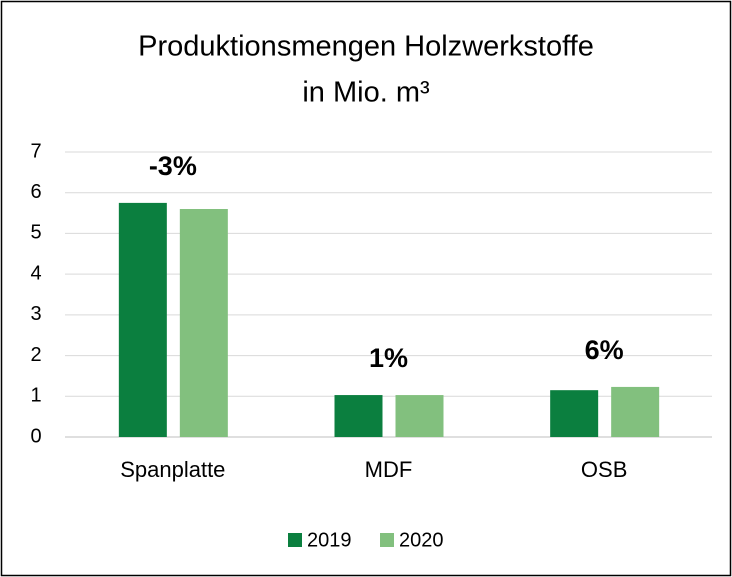 The height and width of the screenshot is (577, 732). I want to click on y-tick-label: 4, so click(35, 273).